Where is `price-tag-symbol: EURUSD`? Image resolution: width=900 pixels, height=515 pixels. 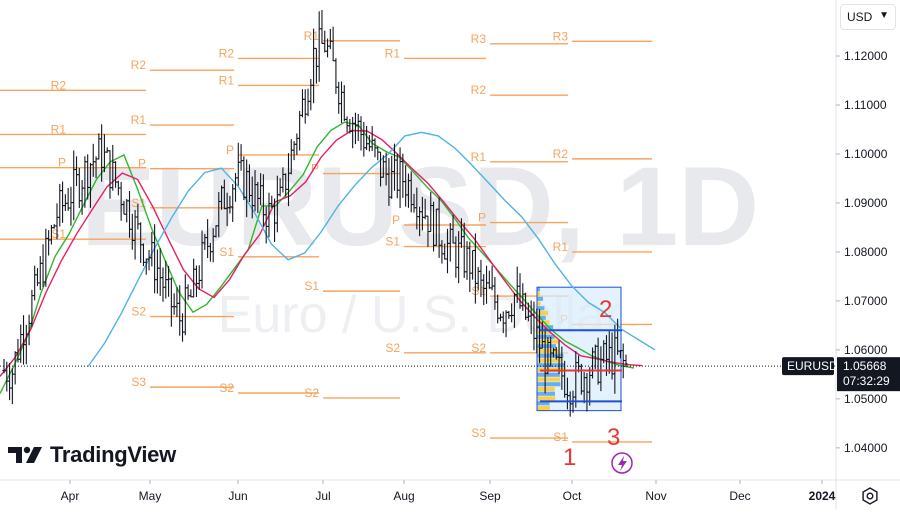
price-tag-symbol: EURUSD is located at coordinates (812, 366).